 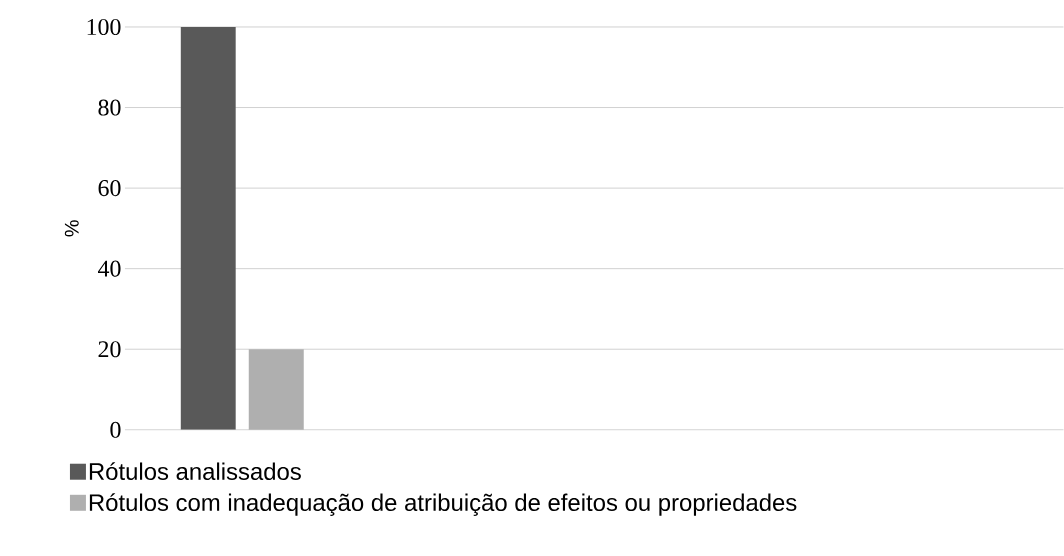 What do you see at coordinates (104, 27) in the screenshot?
I see `y-tick-label: 100` at bounding box center [104, 27].